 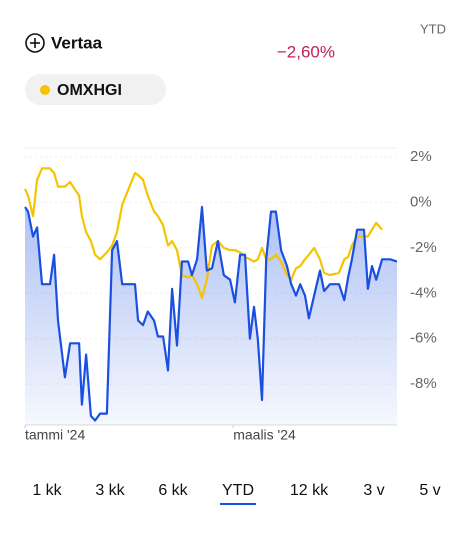 What do you see at coordinates (264, 435) in the screenshot?
I see `x-tick-label: maalis '24` at bounding box center [264, 435].